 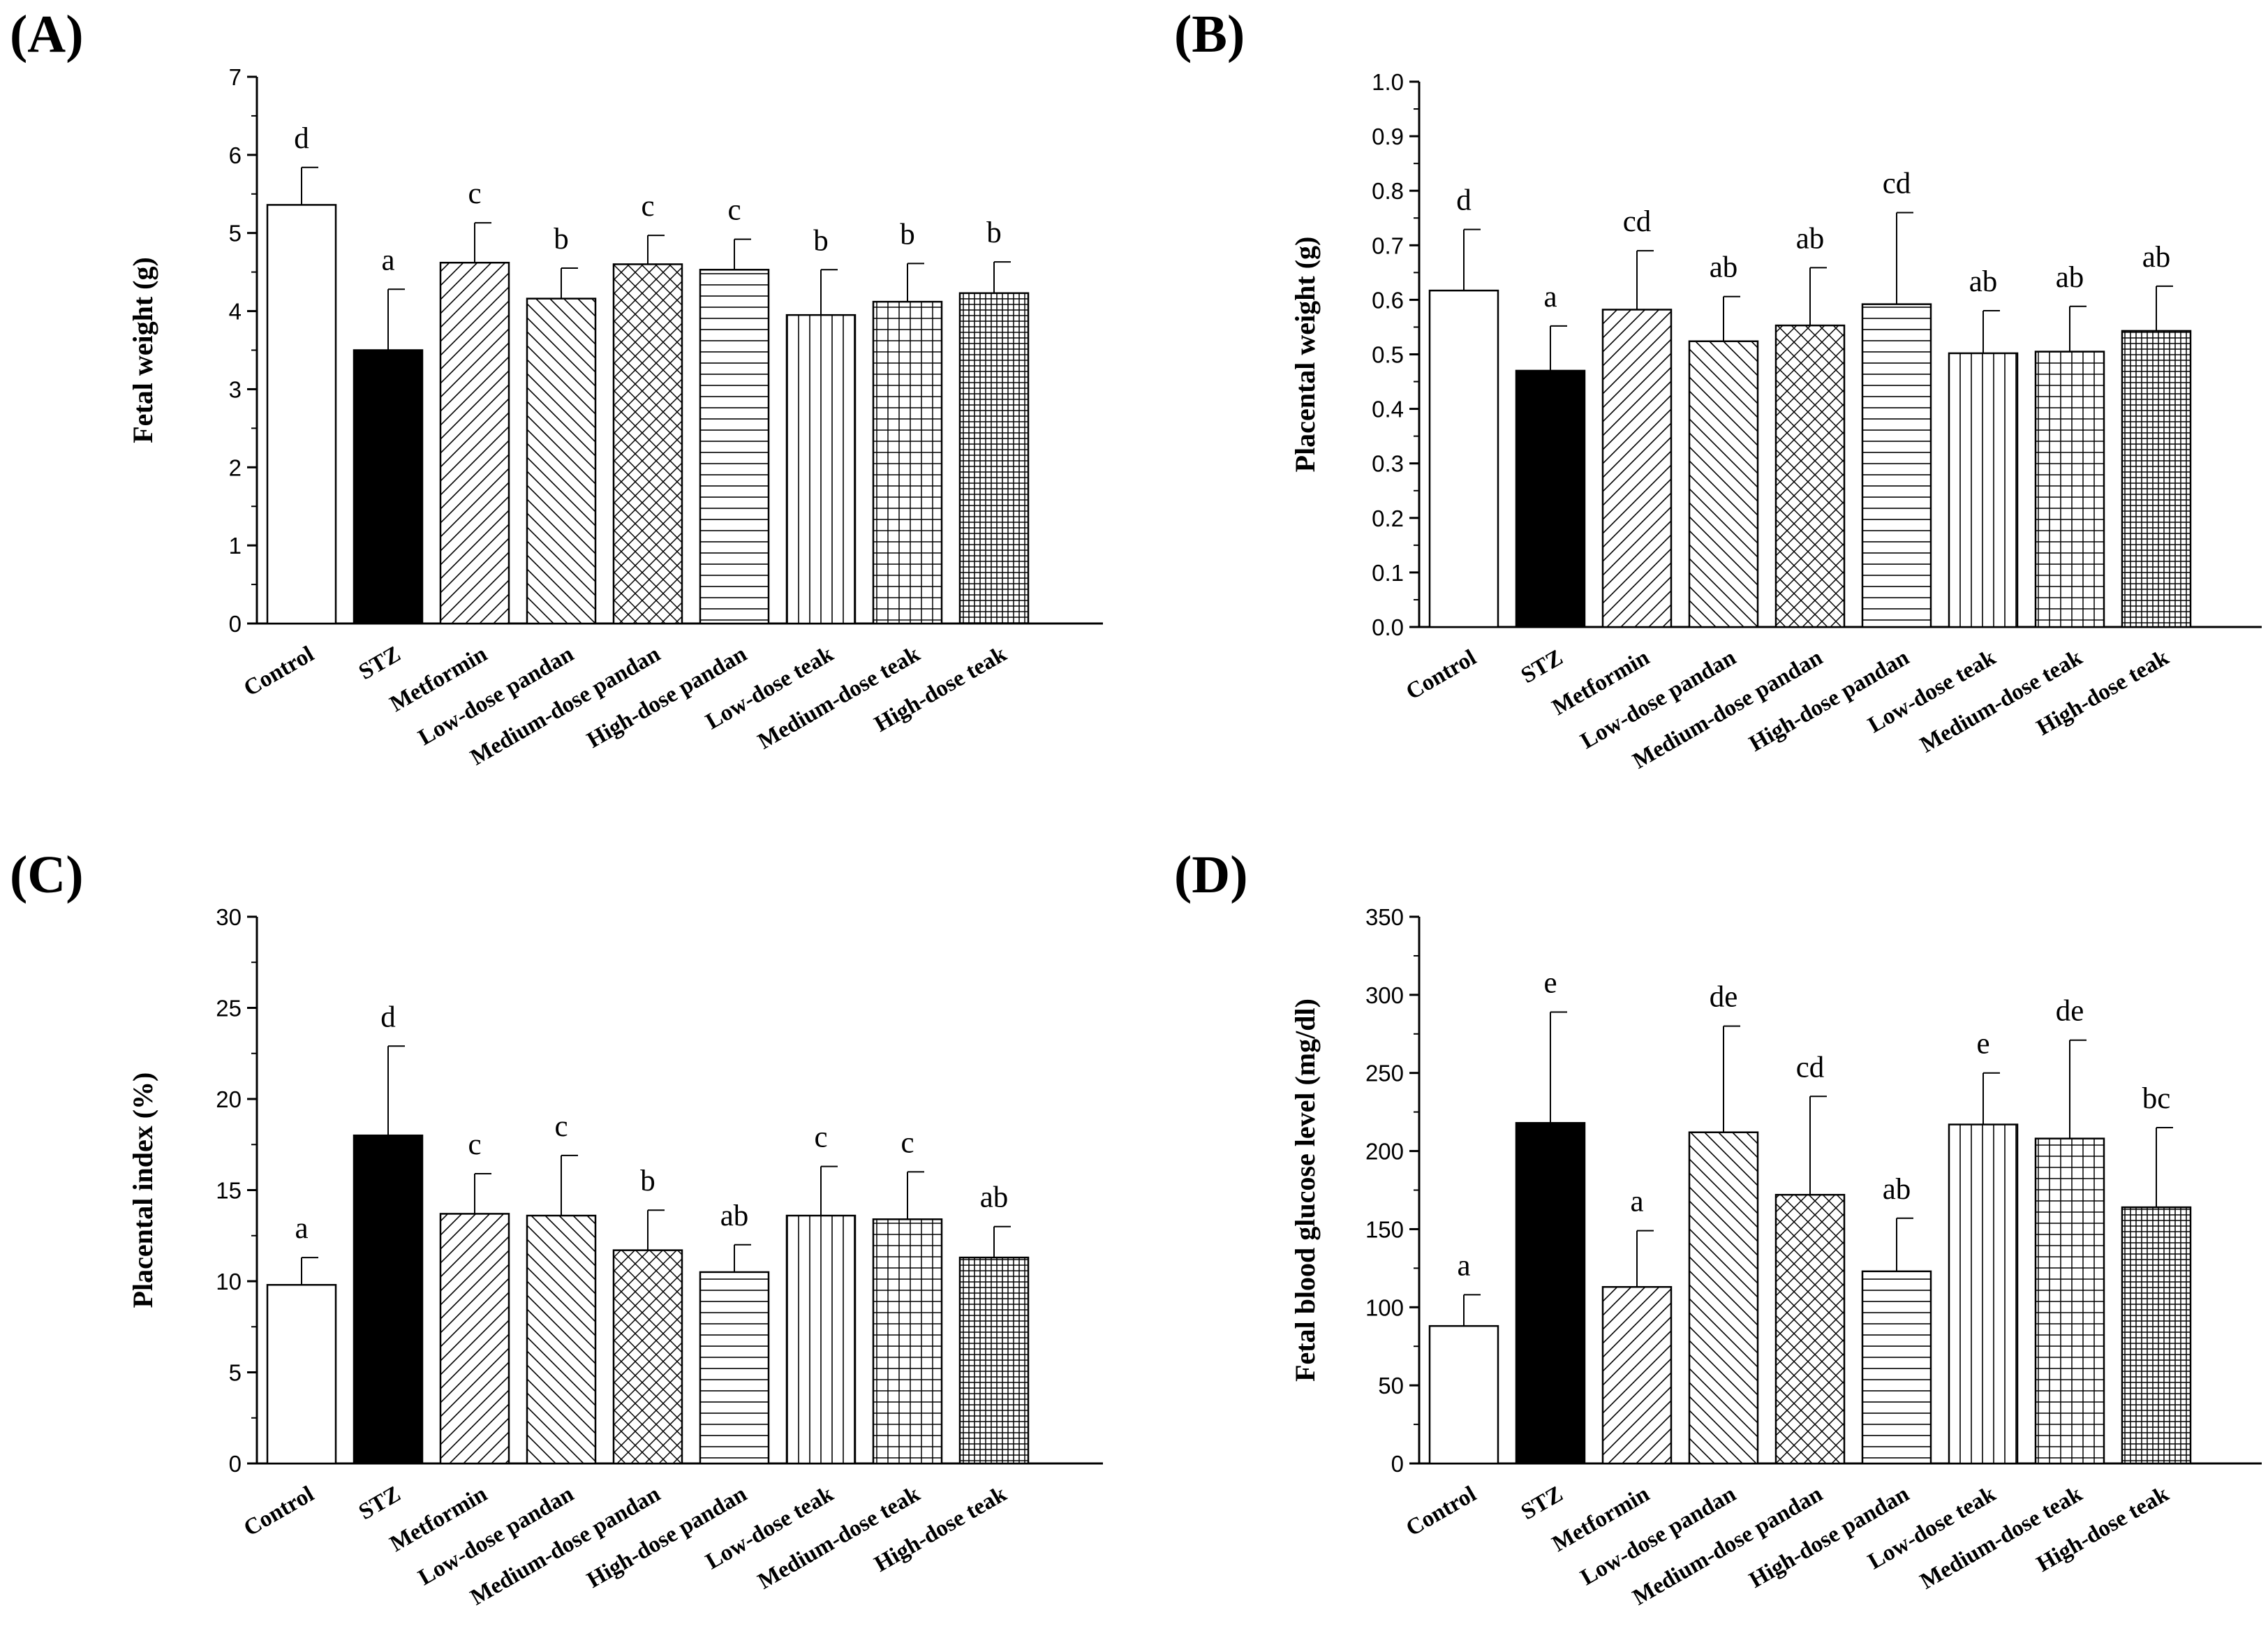 I want to click on y-tick-label: 25, so click(x=229, y=1008).